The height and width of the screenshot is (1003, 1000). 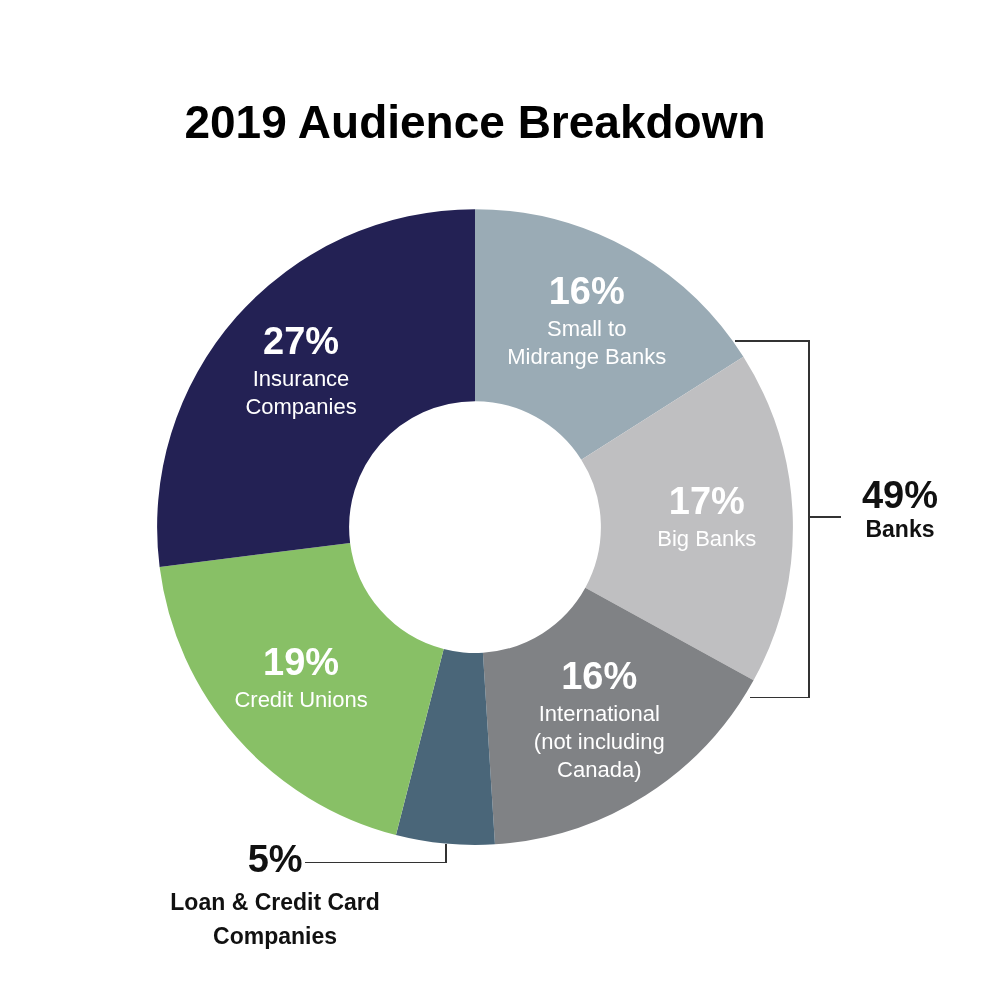 What do you see at coordinates (301, 661) in the screenshot?
I see `data-label: 19%` at bounding box center [301, 661].